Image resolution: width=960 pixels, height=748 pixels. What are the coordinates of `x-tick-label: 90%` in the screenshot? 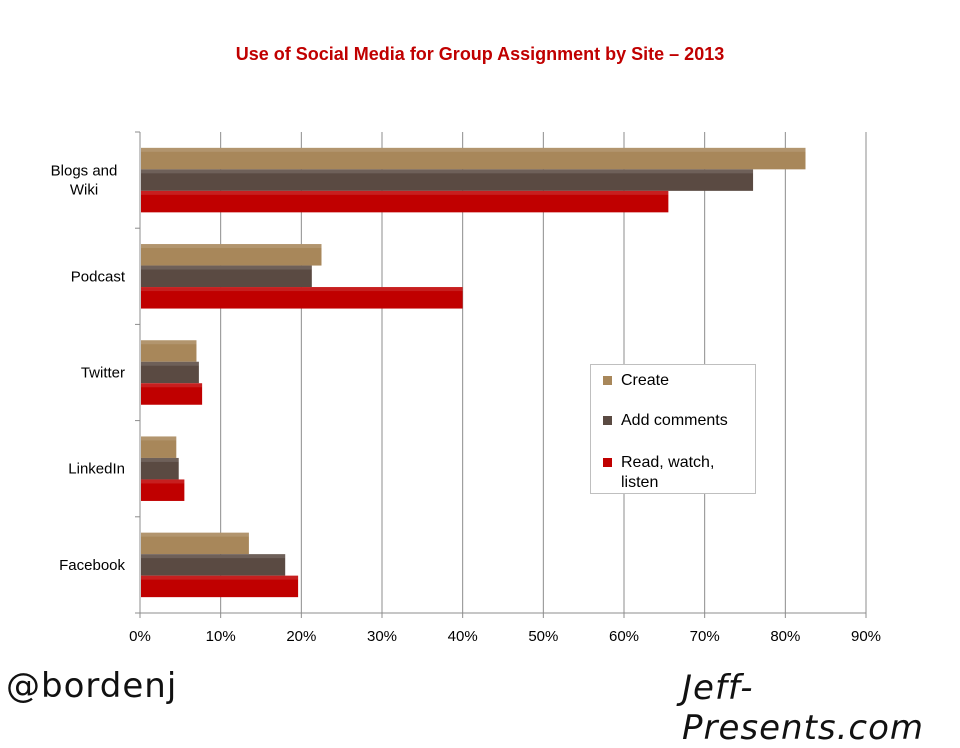 It's located at (866, 636).